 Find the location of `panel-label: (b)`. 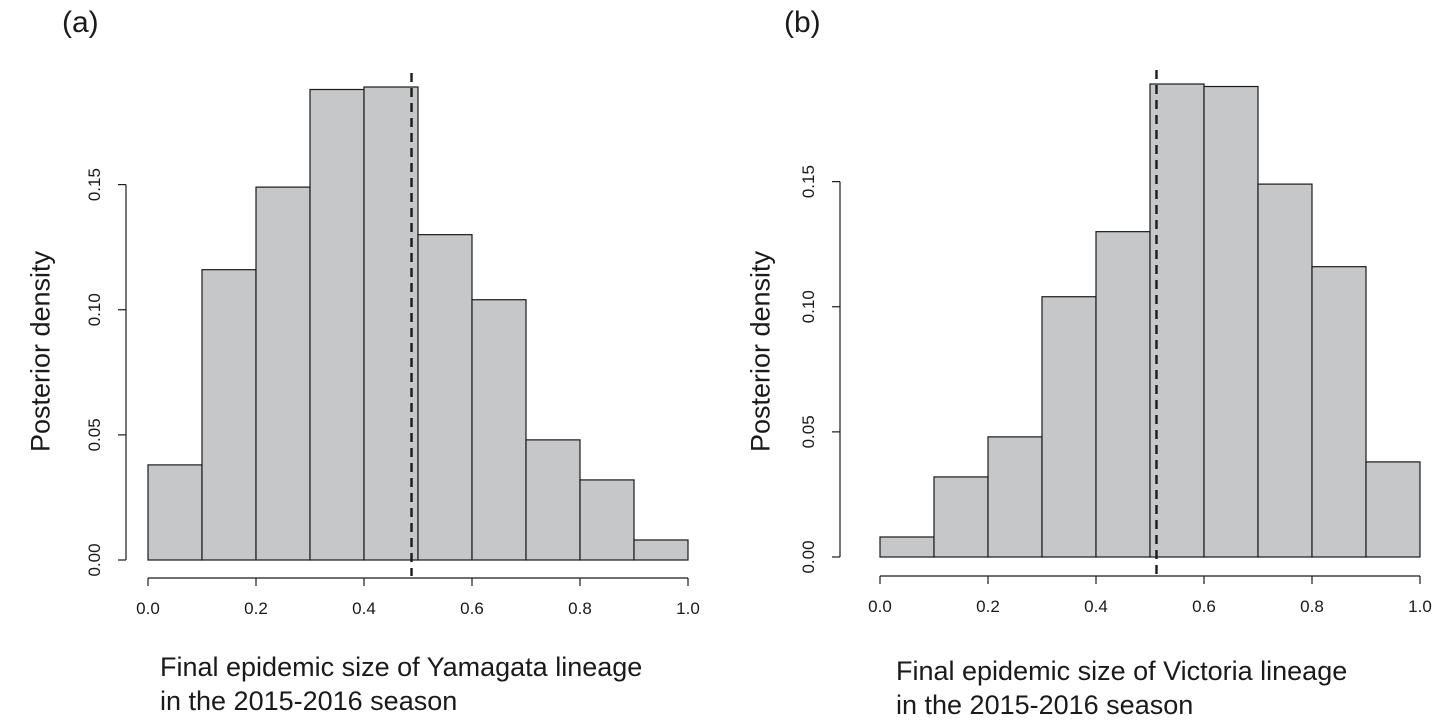

panel-label: (b) is located at coordinates (802, 22).